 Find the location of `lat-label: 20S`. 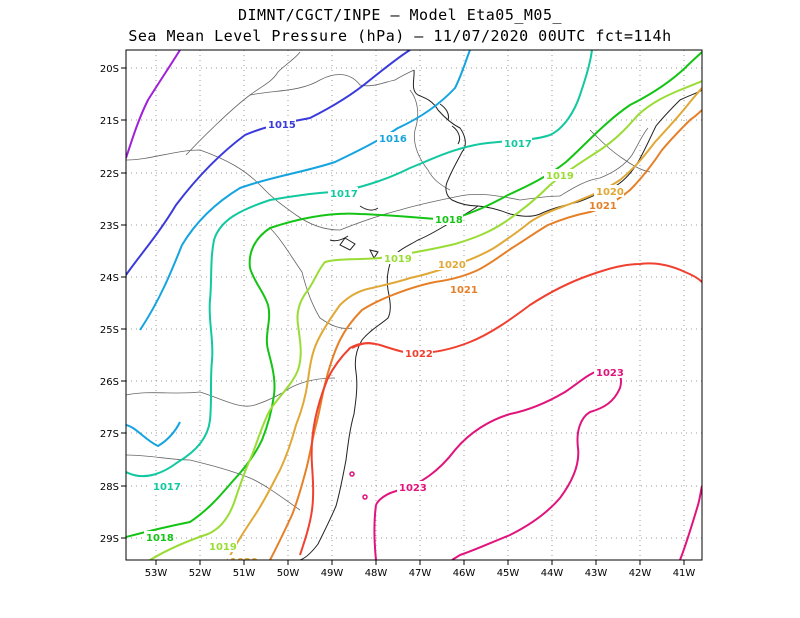

lat-label: 20S is located at coordinates (109, 69).